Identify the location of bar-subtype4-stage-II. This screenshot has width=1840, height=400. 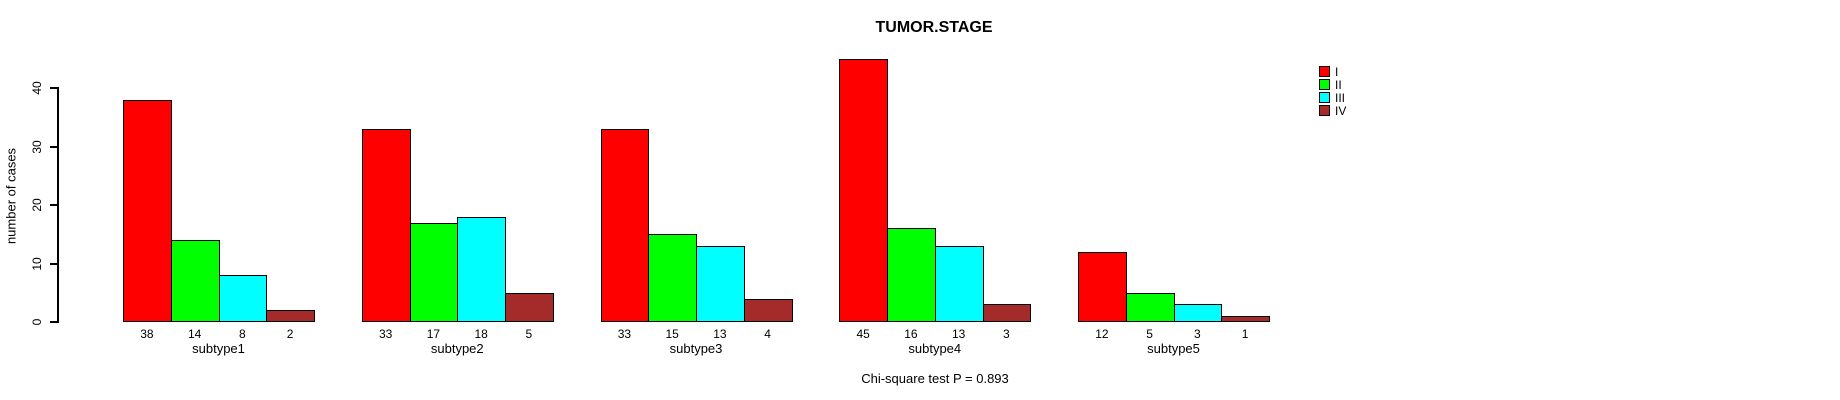
(911, 275).